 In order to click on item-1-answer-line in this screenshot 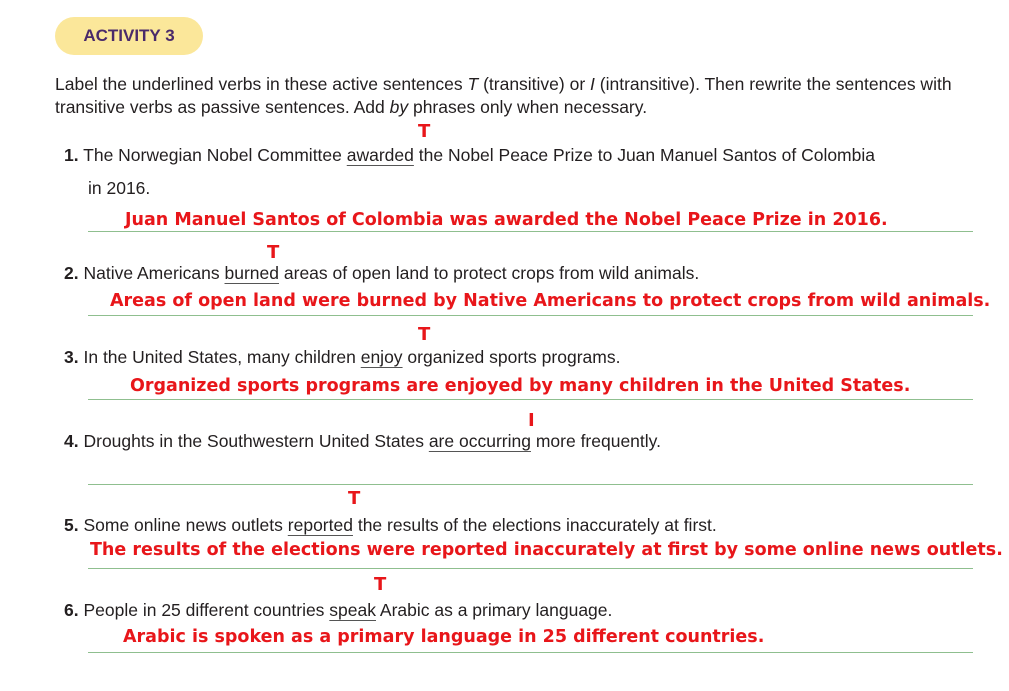, I will do `click(530, 231)`.